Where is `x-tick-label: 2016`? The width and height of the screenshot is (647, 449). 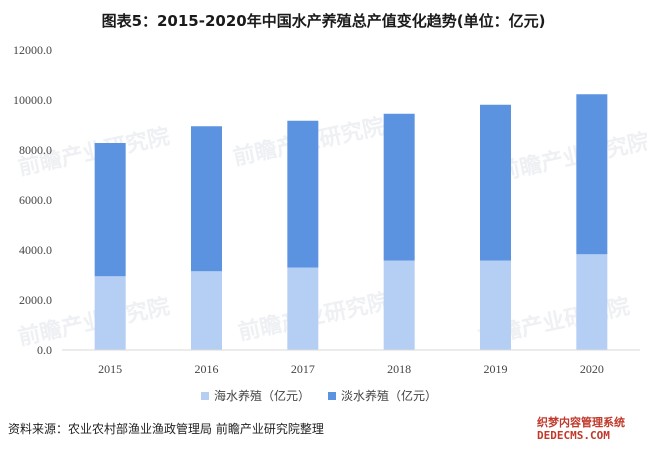
x-tick-label: 2016 is located at coordinates (207, 369).